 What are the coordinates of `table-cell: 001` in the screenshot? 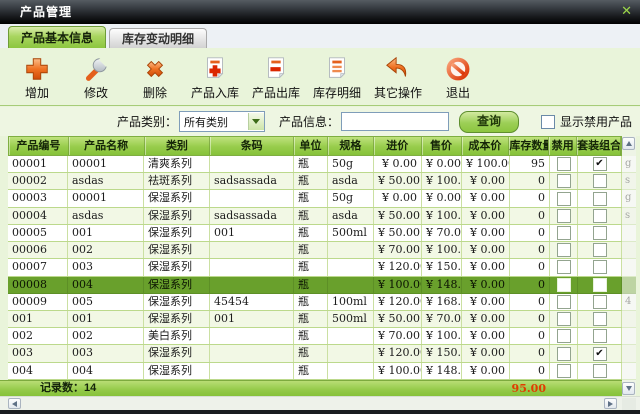 It's located at (106, 319).